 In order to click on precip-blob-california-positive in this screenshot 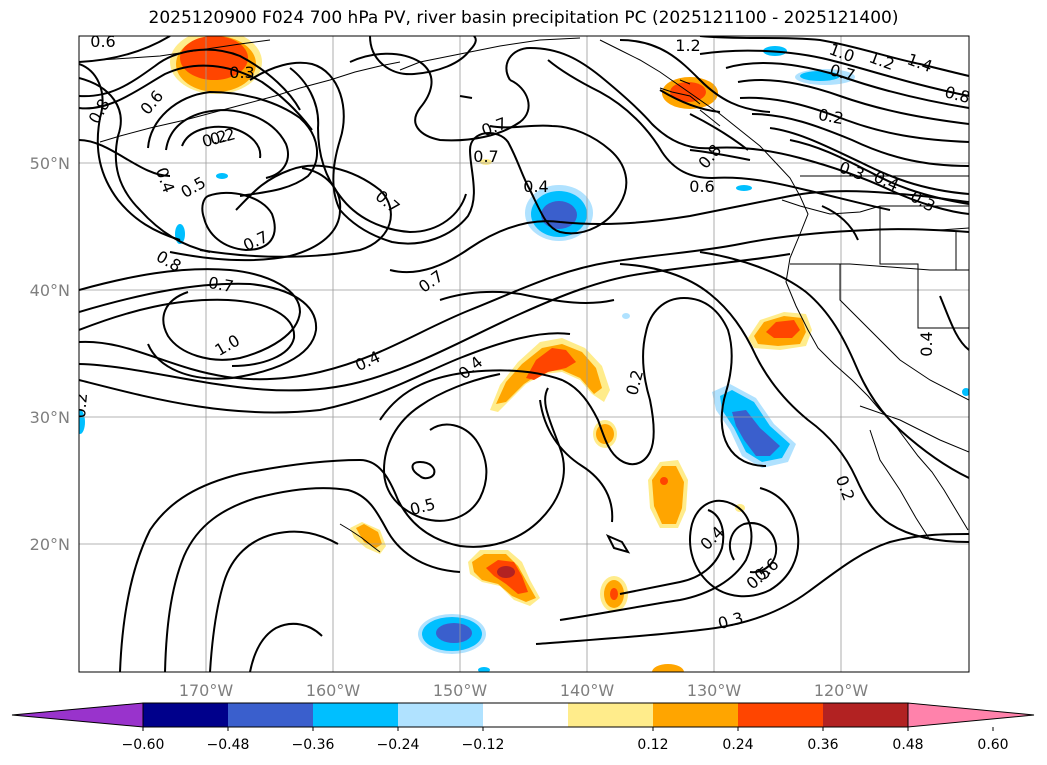, I will do `click(780, 331)`.